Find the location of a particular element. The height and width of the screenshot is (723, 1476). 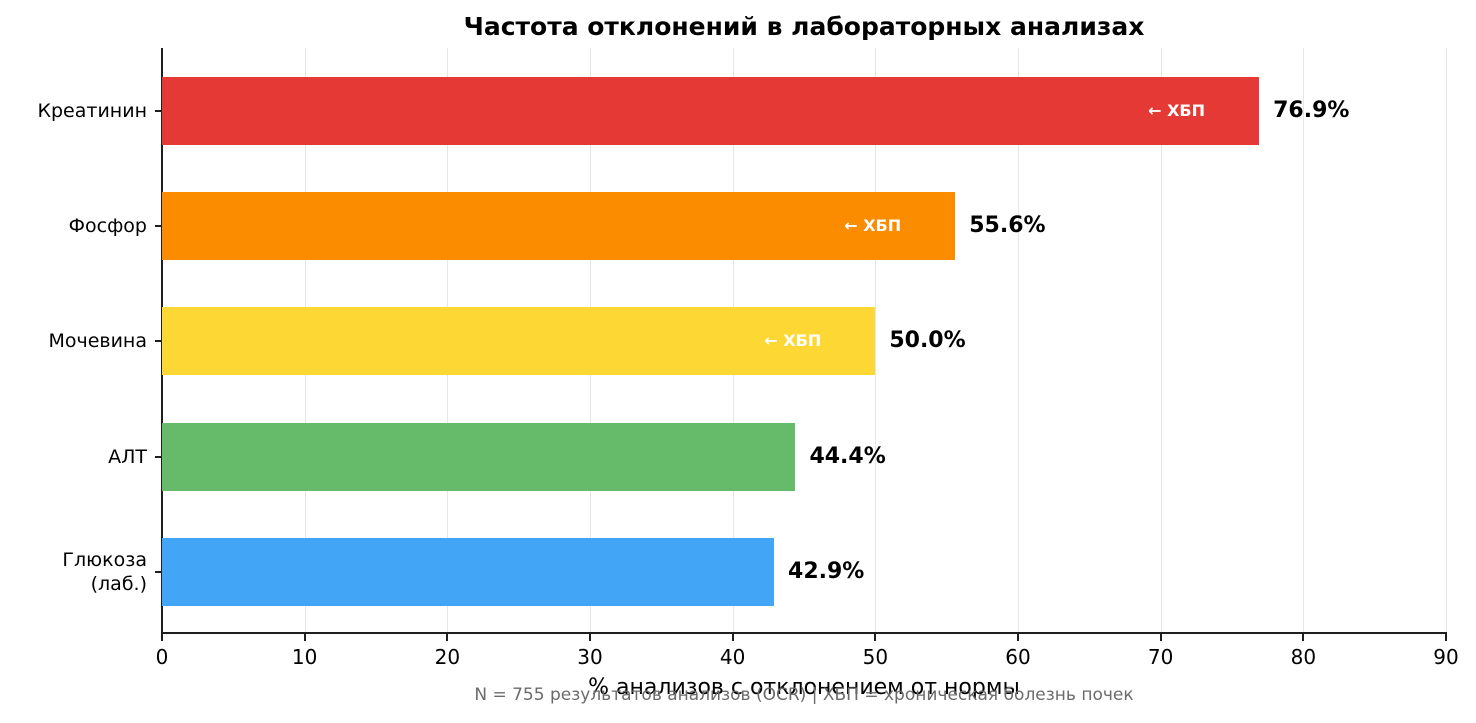

x-tick-label: 20 is located at coordinates (447, 657).